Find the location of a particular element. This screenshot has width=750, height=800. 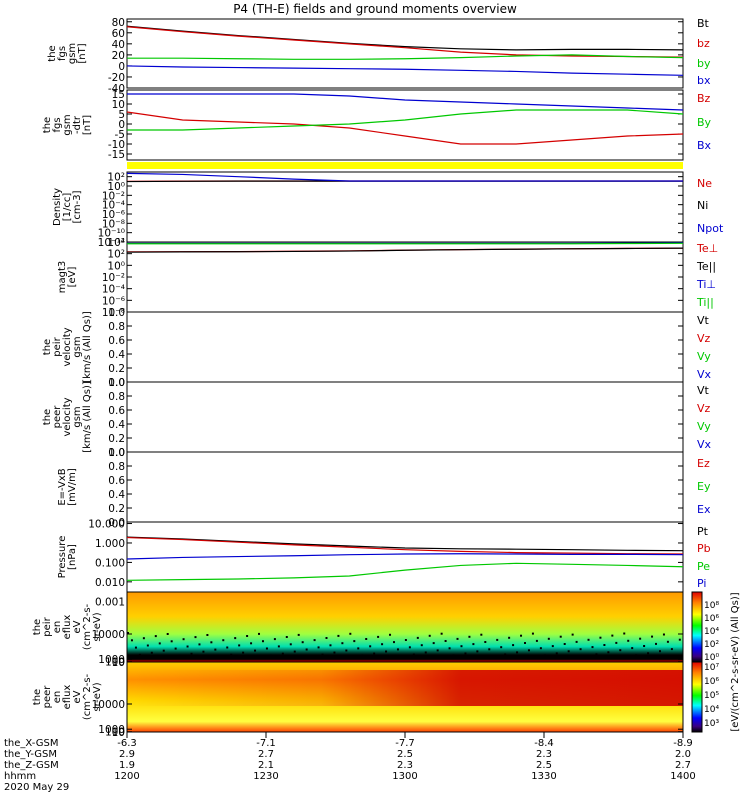

y-axis-label: Density is located at coordinates (57, 207).